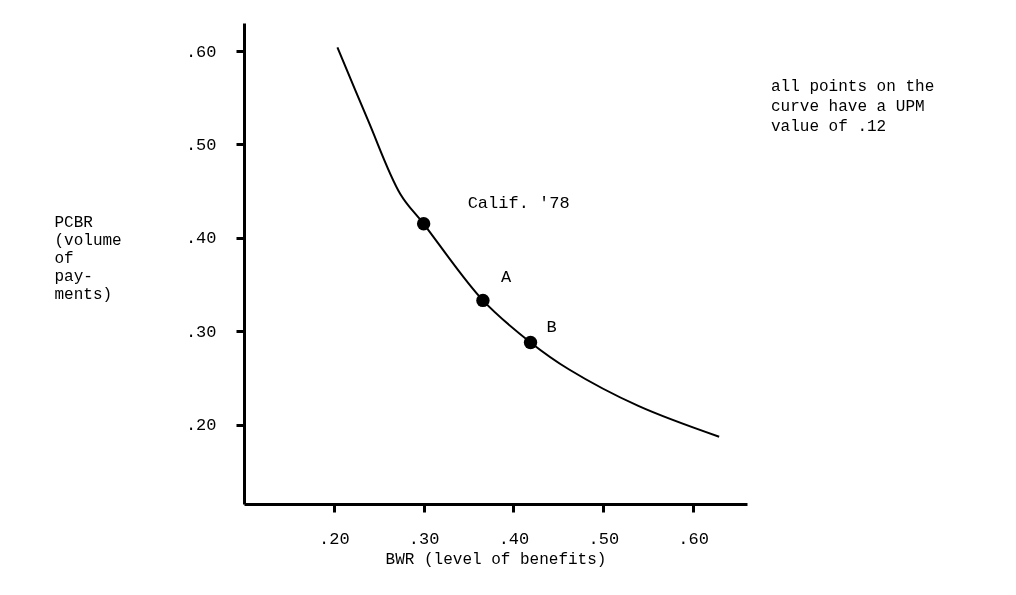  Describe the element at coordinates (201, 239) in the screenshot. I see `y-tick-label: .40` at that location.